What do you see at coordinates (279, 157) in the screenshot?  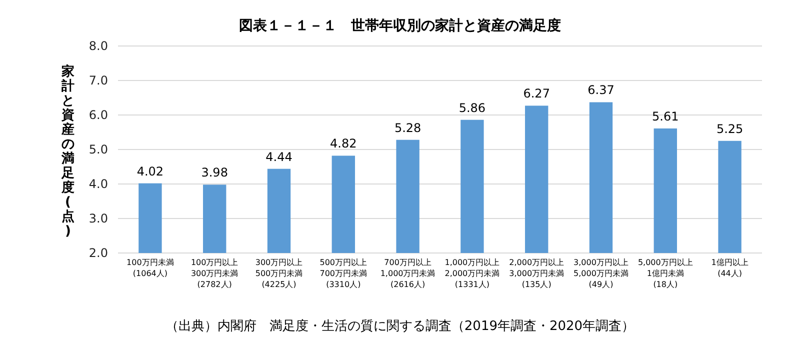 I see `data-label: 4.44` at bounding box center [279, 157].